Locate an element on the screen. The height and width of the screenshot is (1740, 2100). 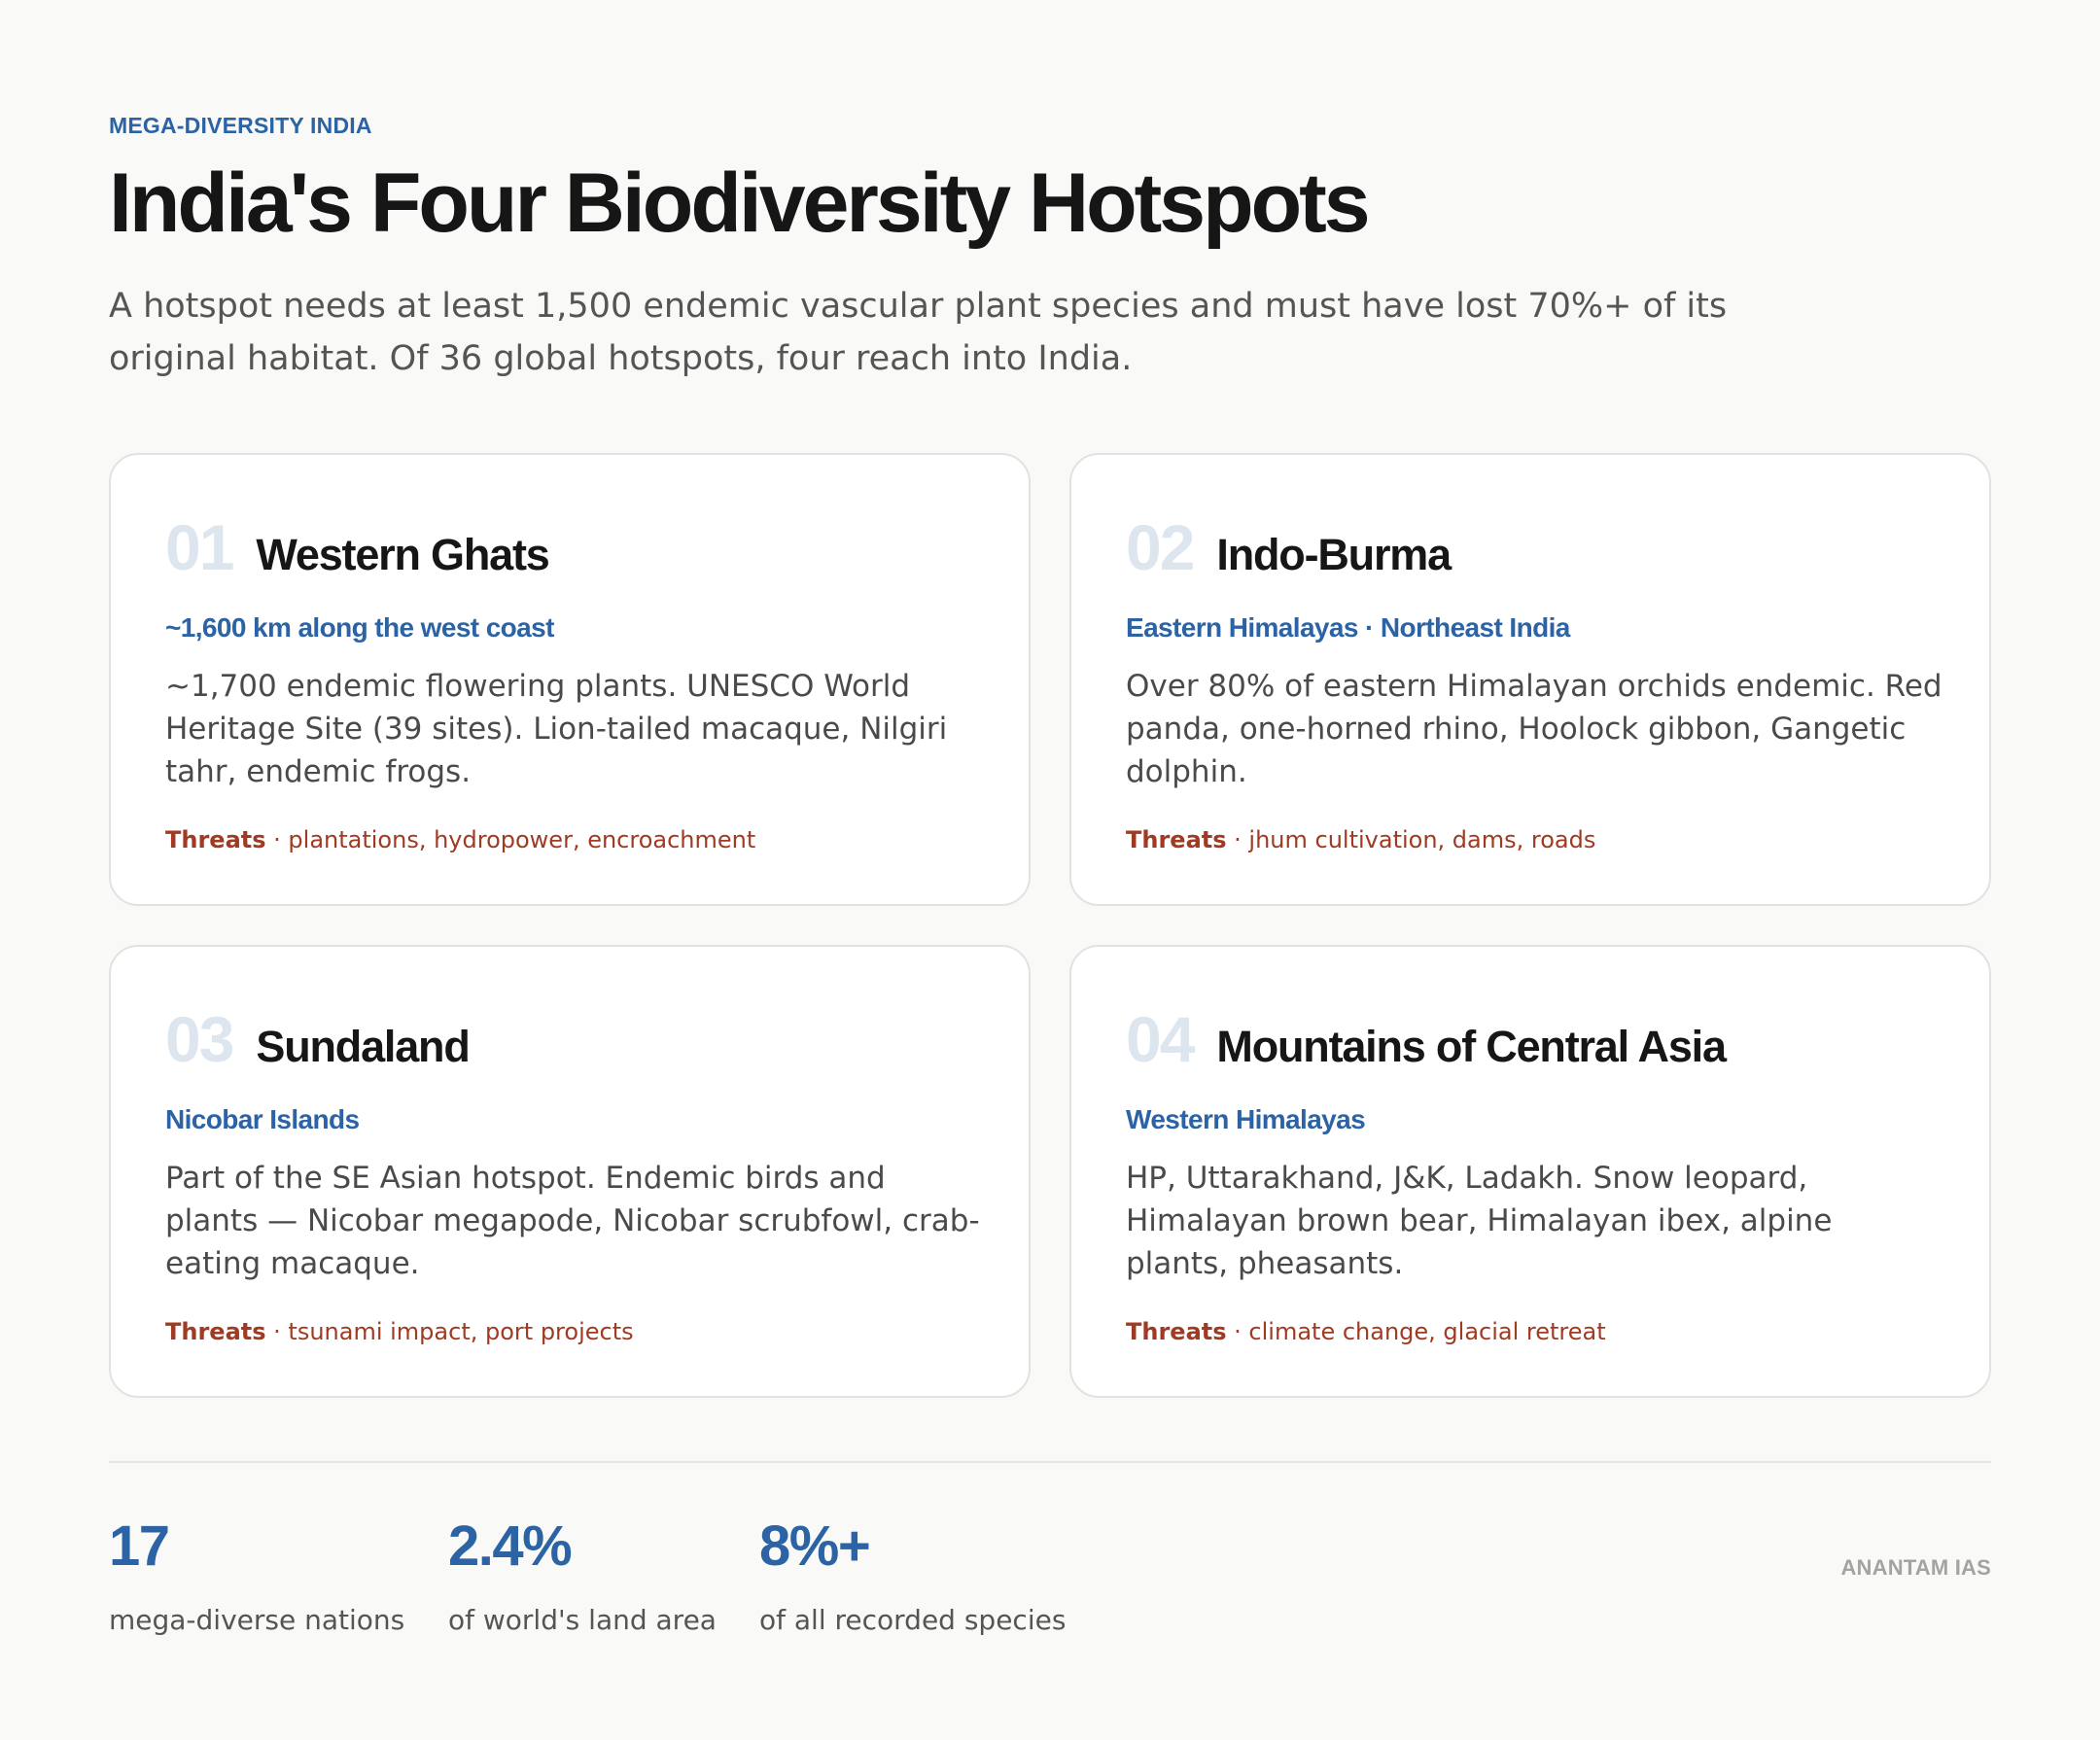
card-number: 02 is located at coordinates (1160, 547).